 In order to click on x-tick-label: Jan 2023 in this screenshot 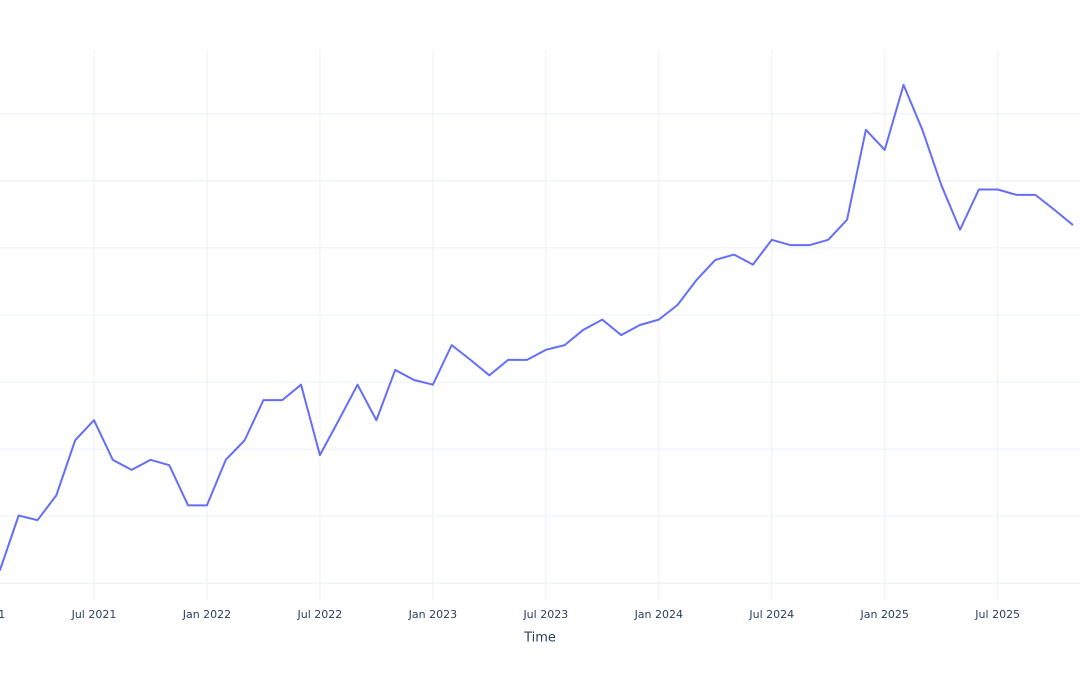, I will do `click(432, 614)`.